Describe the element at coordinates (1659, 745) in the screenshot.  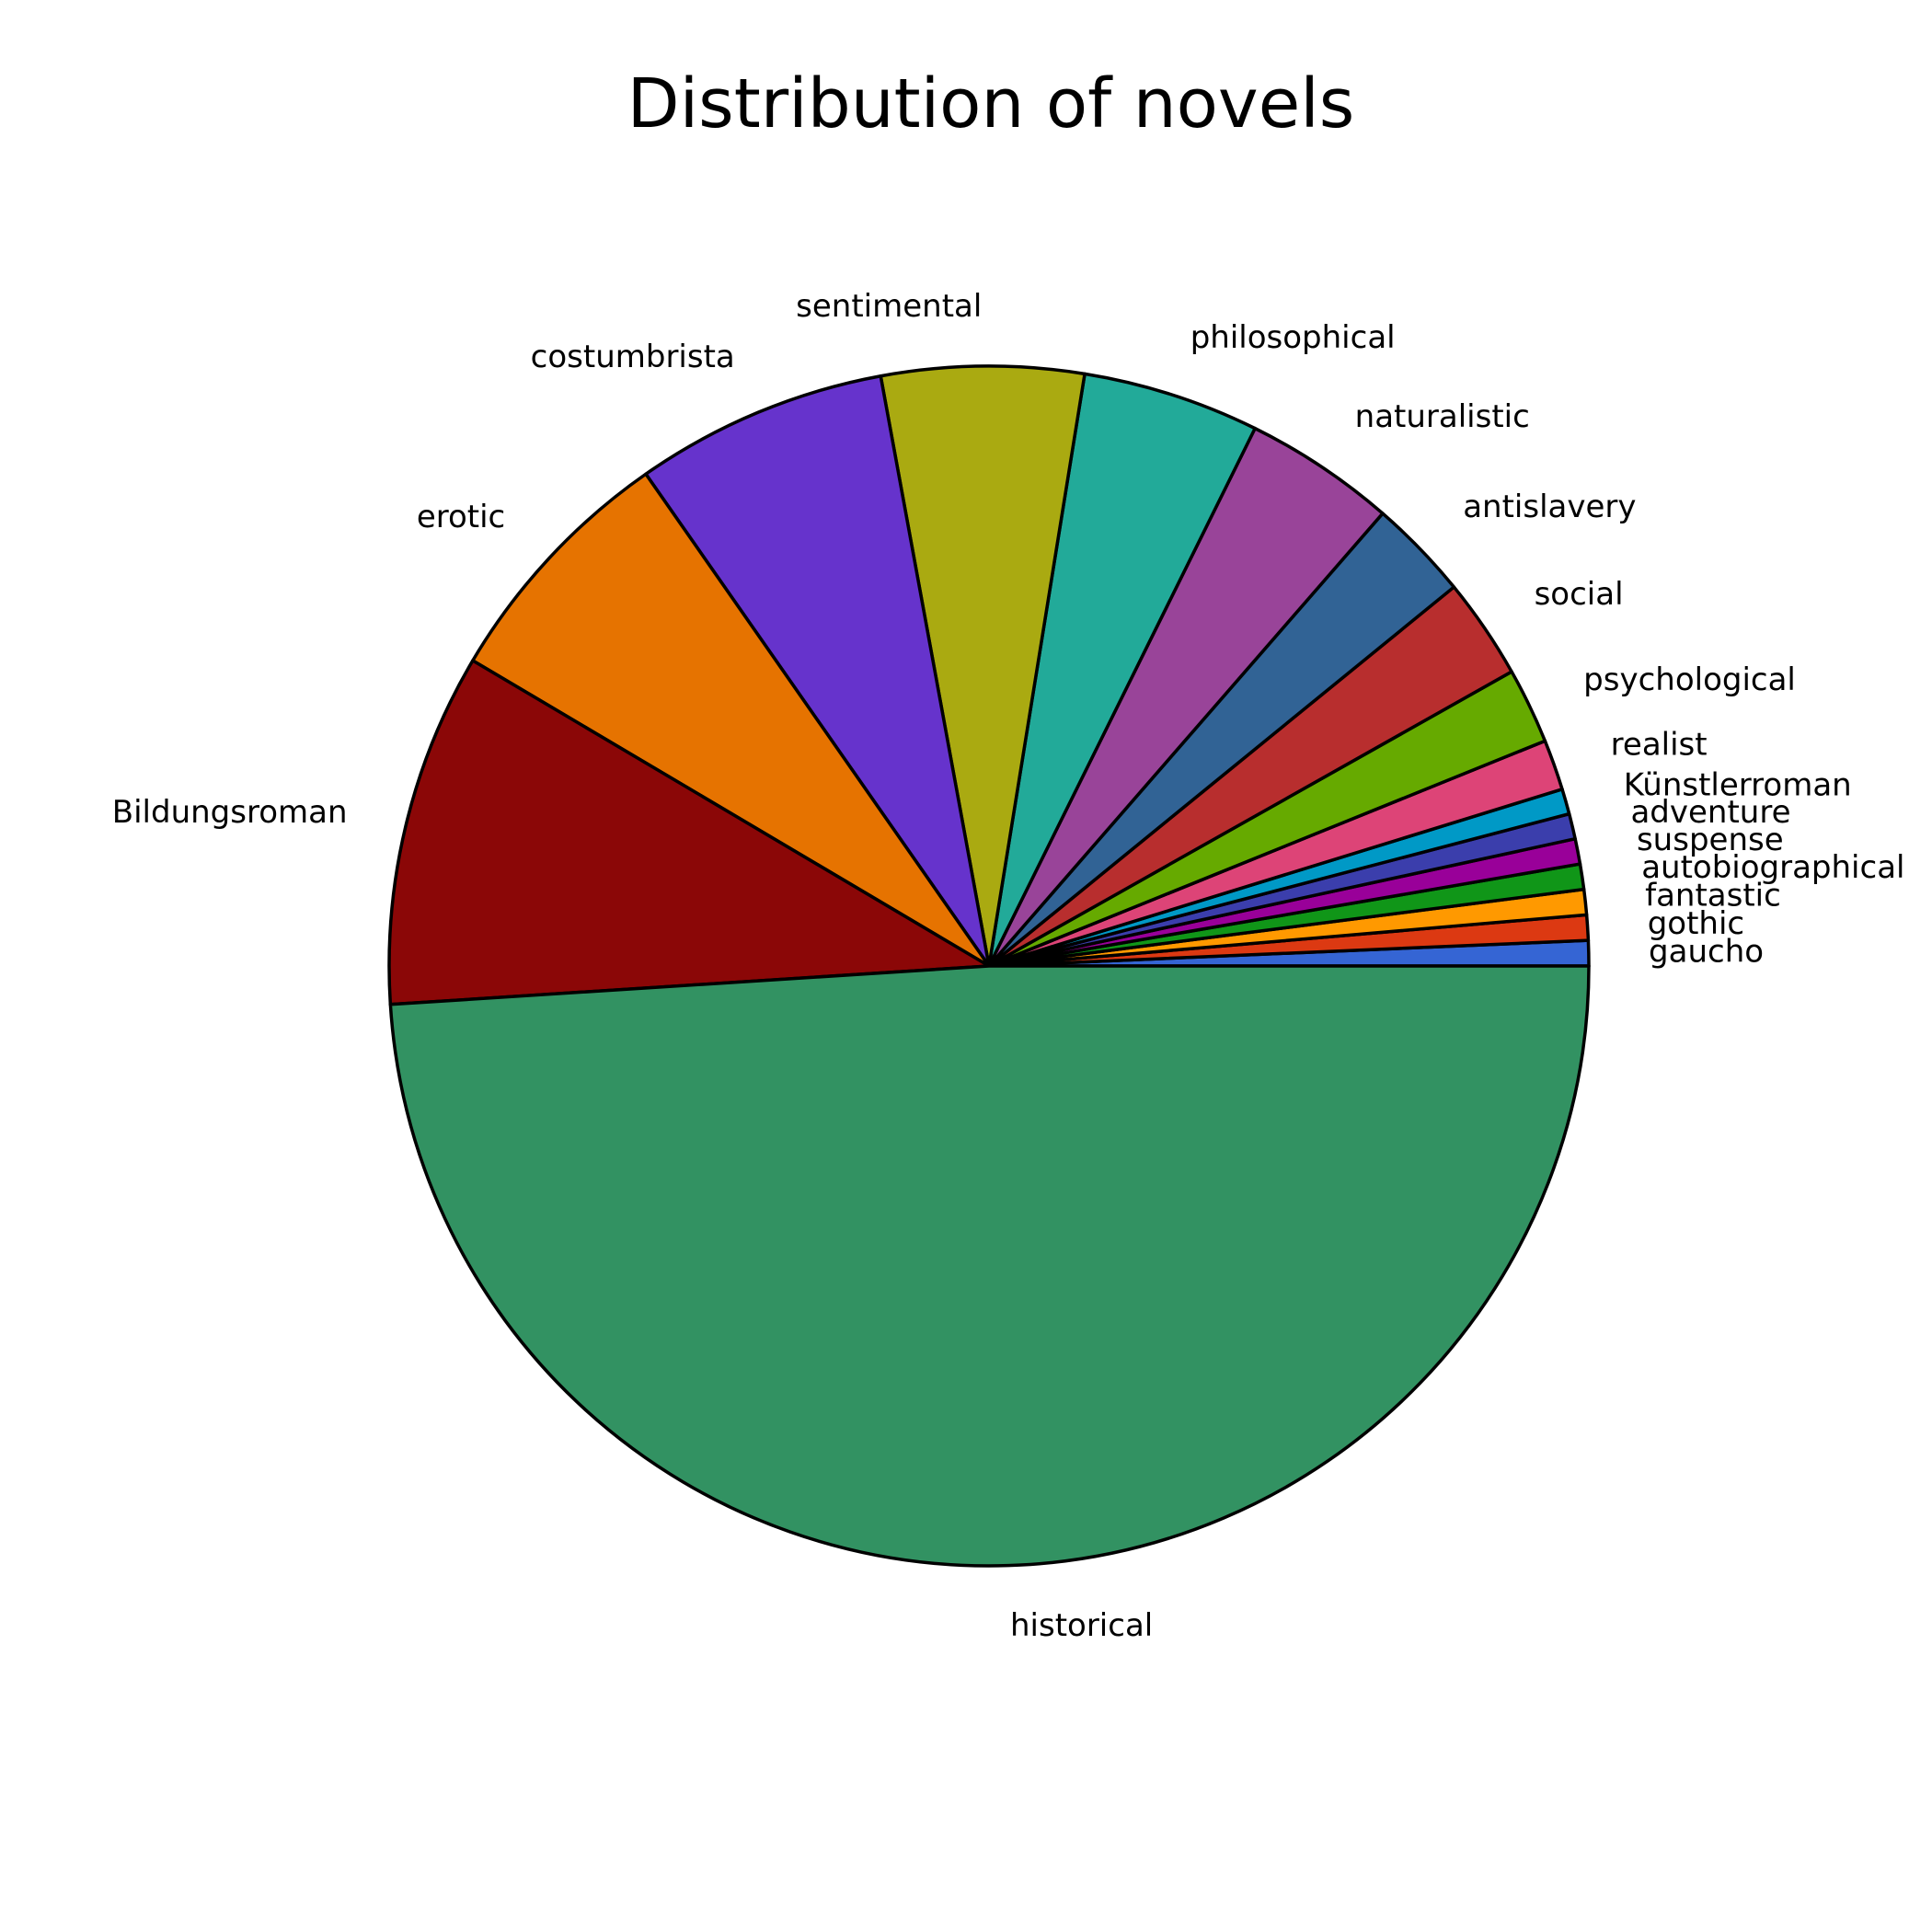
I see `slice-label-realist: realist` at that location.